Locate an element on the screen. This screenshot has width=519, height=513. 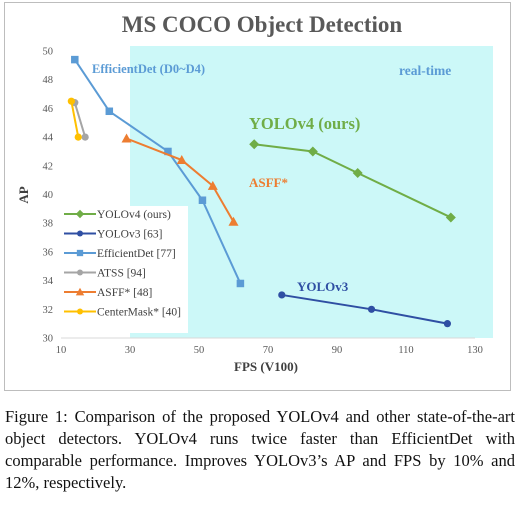
x-tick-label: 70 is located at coordinates (268, 350).